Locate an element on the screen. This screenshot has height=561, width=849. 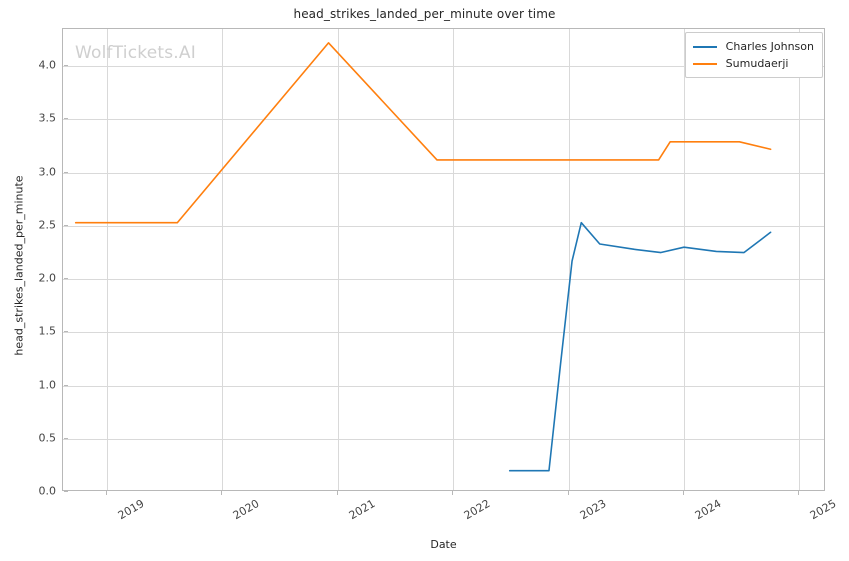
x-axis-label: Date is located at coordinates (443, 544).